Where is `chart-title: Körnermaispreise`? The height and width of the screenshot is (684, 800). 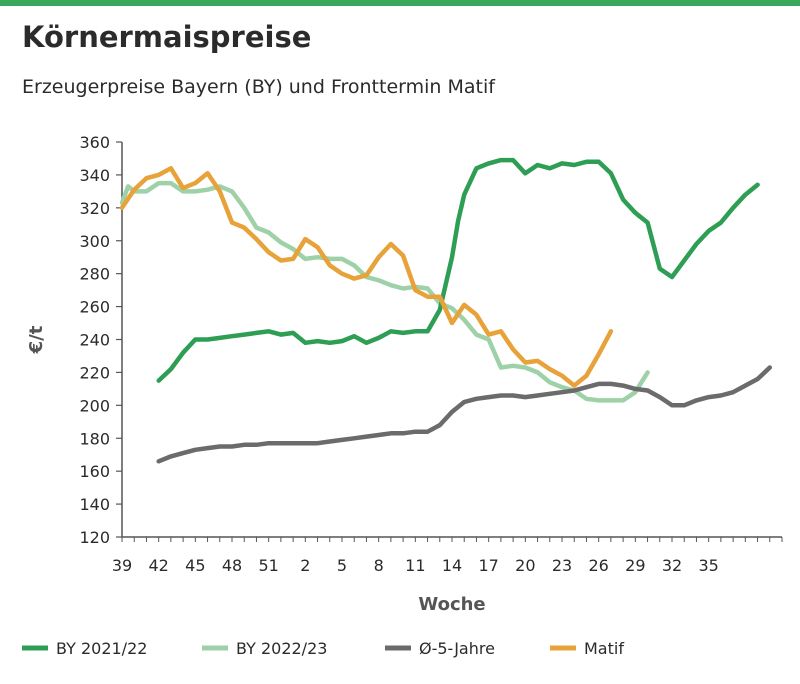
chart-title: Körnermaispreise is located at coordinates (167, 37).